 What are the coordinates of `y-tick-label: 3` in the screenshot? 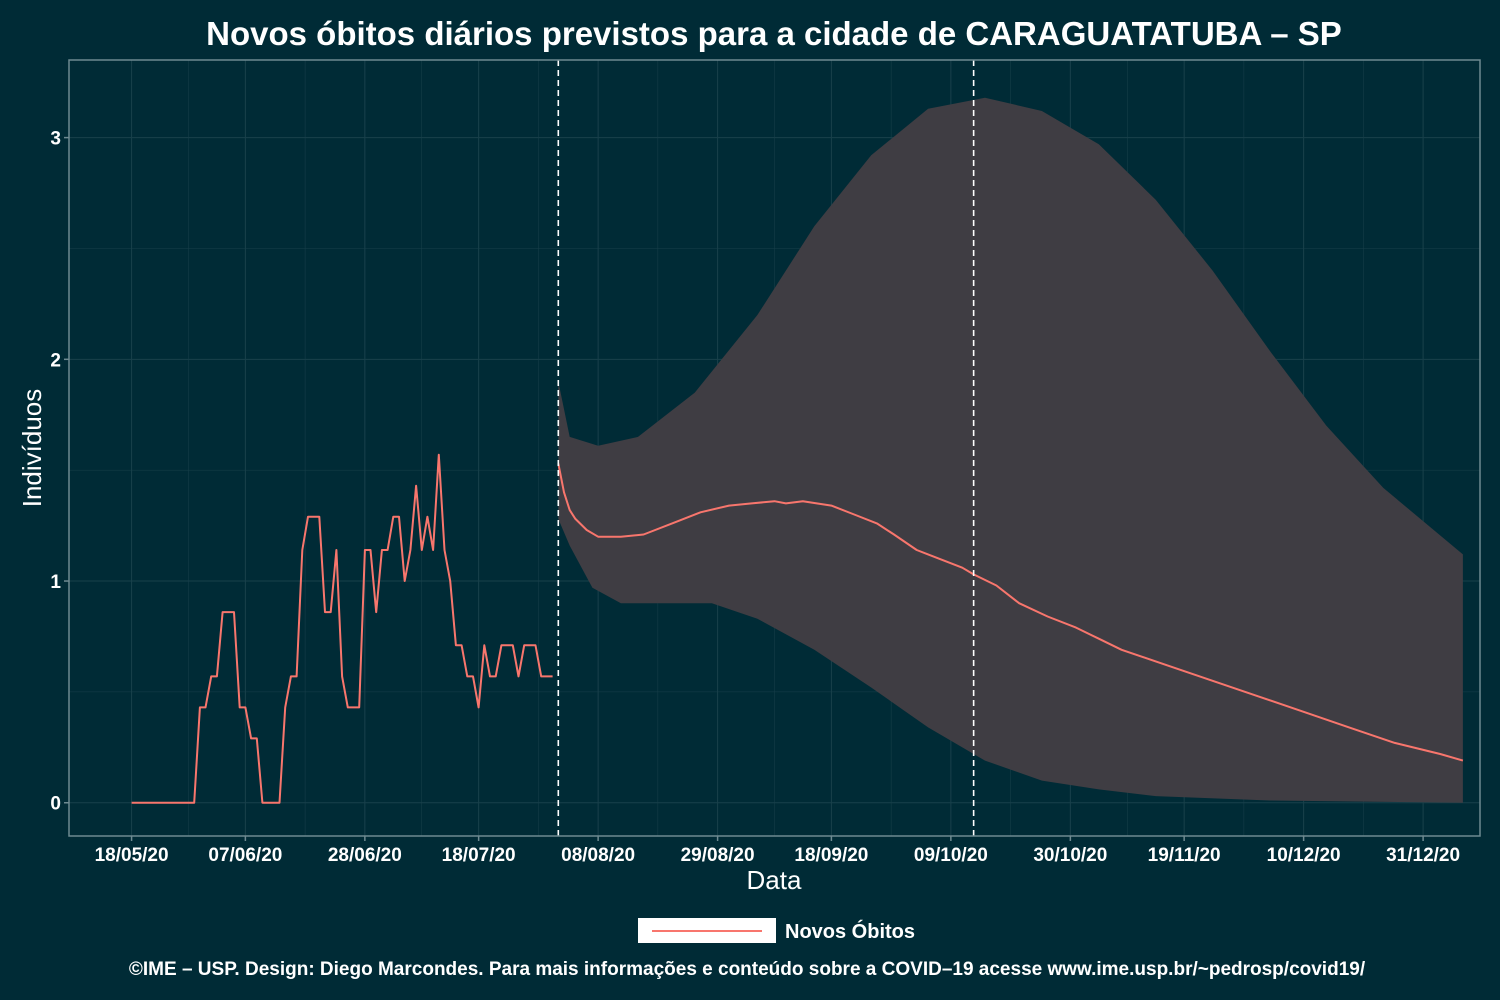 It's located at (55, 139).